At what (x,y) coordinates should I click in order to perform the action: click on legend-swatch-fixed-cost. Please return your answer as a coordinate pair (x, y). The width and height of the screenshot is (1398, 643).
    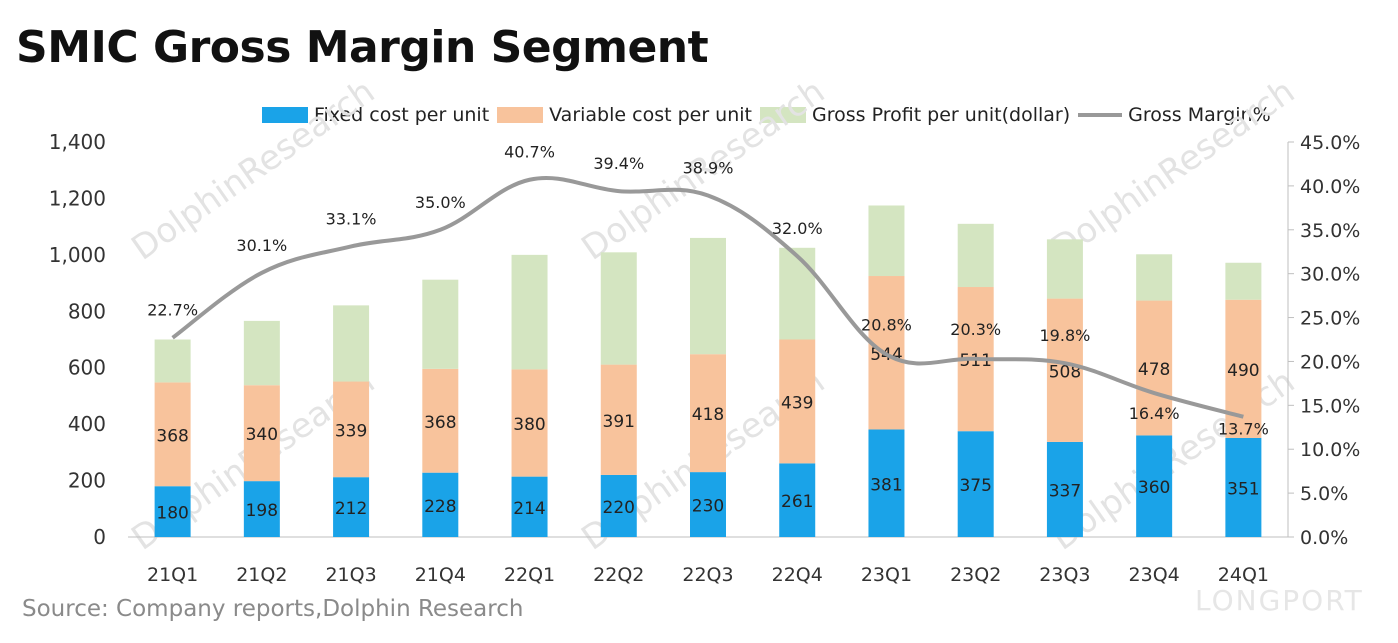
    Looking at the image, I should click on (285, 115).